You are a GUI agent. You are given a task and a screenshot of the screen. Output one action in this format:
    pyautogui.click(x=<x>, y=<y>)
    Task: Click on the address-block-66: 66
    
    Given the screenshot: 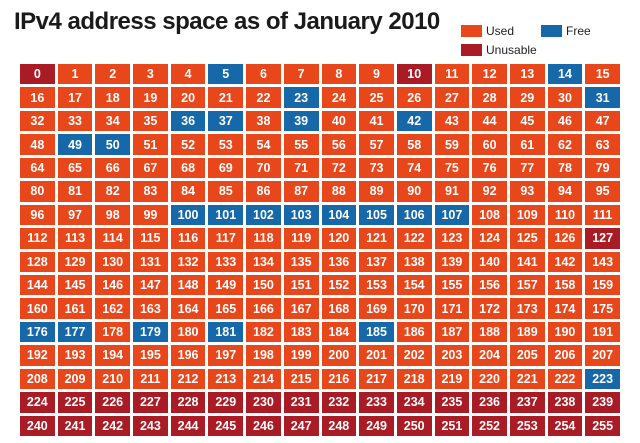 What is the action you would take?
    pyautogui.click(x=113, y=168)
    